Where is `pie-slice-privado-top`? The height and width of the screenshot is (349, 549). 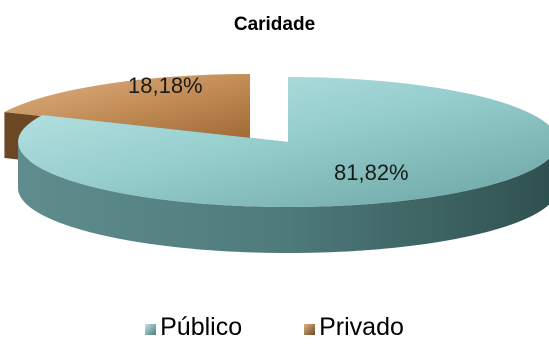
pie-slice-privado-top is located at coordinates (127, 106).